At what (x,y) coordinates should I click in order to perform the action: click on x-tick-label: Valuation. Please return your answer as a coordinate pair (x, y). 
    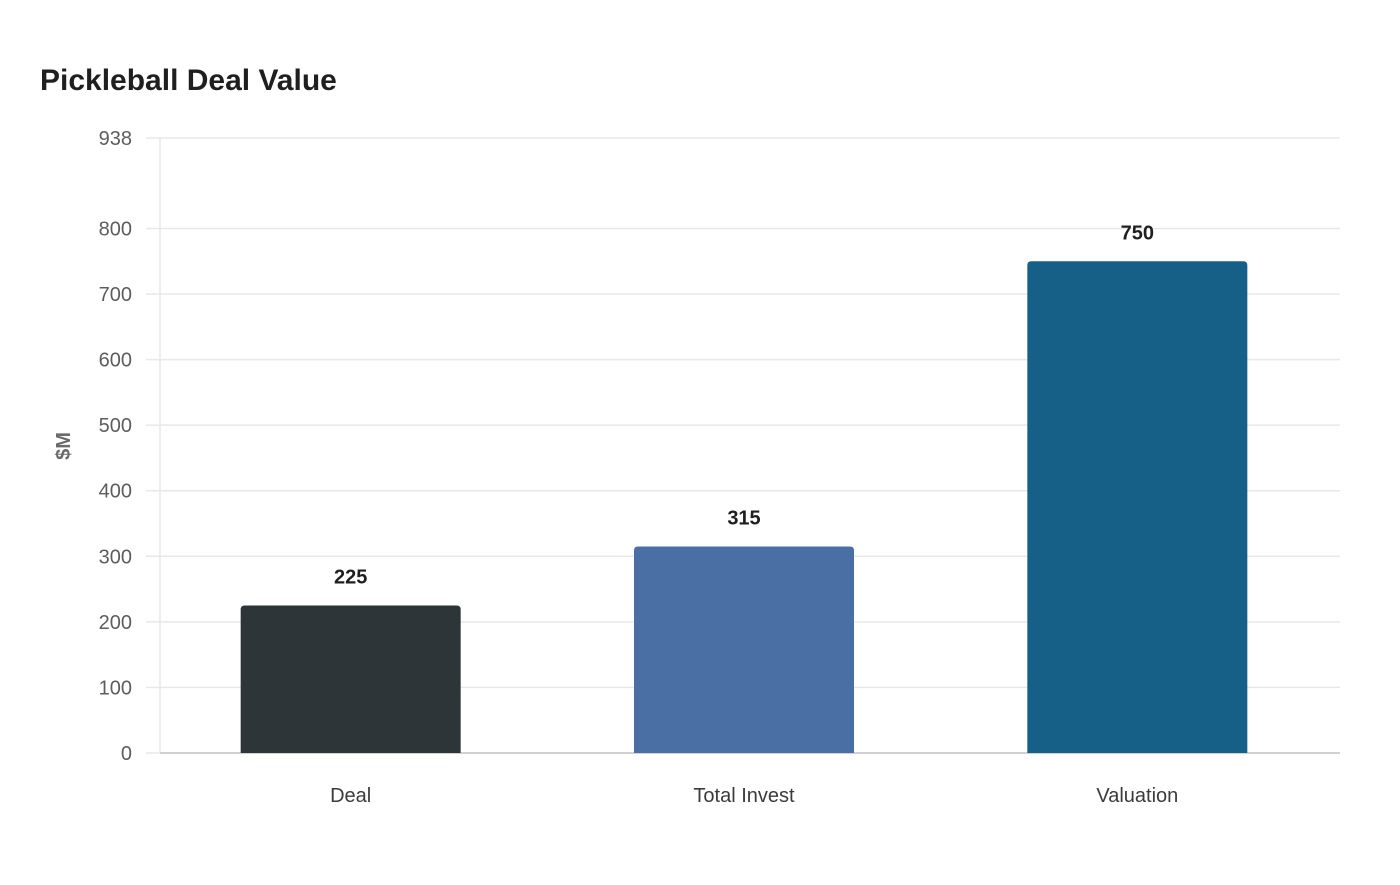
    Looking at the image, I should click on (1137, 796).